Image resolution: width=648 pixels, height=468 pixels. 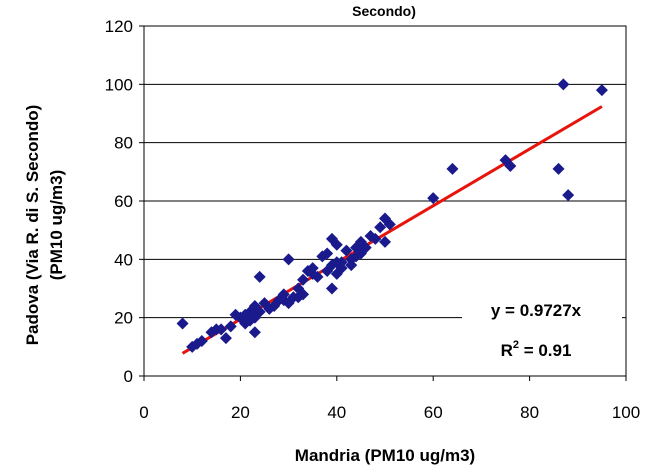 I want to click on x-tick-label: 80, so click(x=529, y=412).